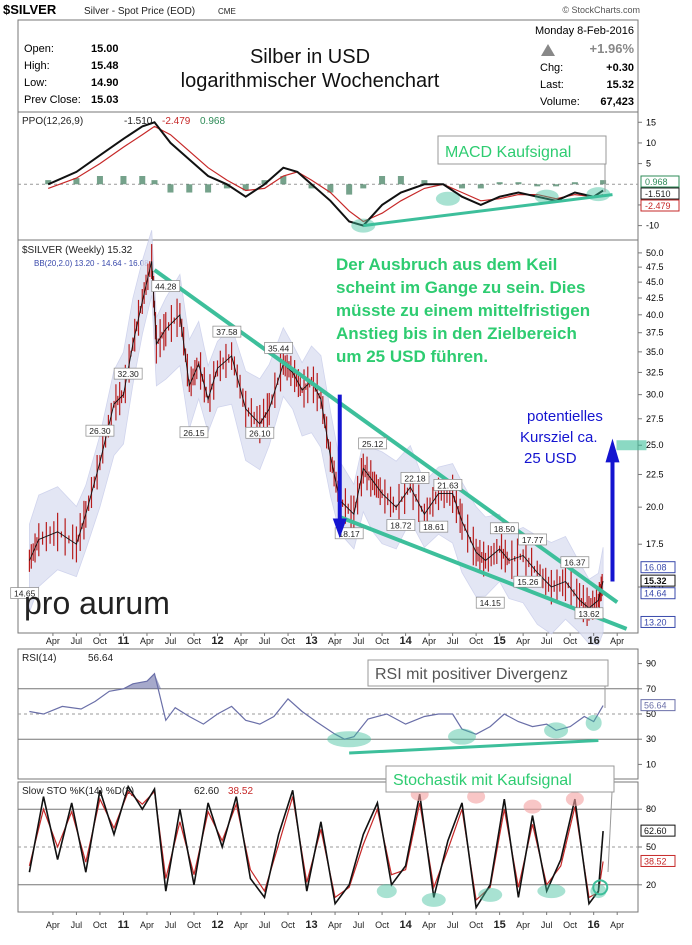  I want to click on rsi-y-tick-label: 10, so click(651, 764).